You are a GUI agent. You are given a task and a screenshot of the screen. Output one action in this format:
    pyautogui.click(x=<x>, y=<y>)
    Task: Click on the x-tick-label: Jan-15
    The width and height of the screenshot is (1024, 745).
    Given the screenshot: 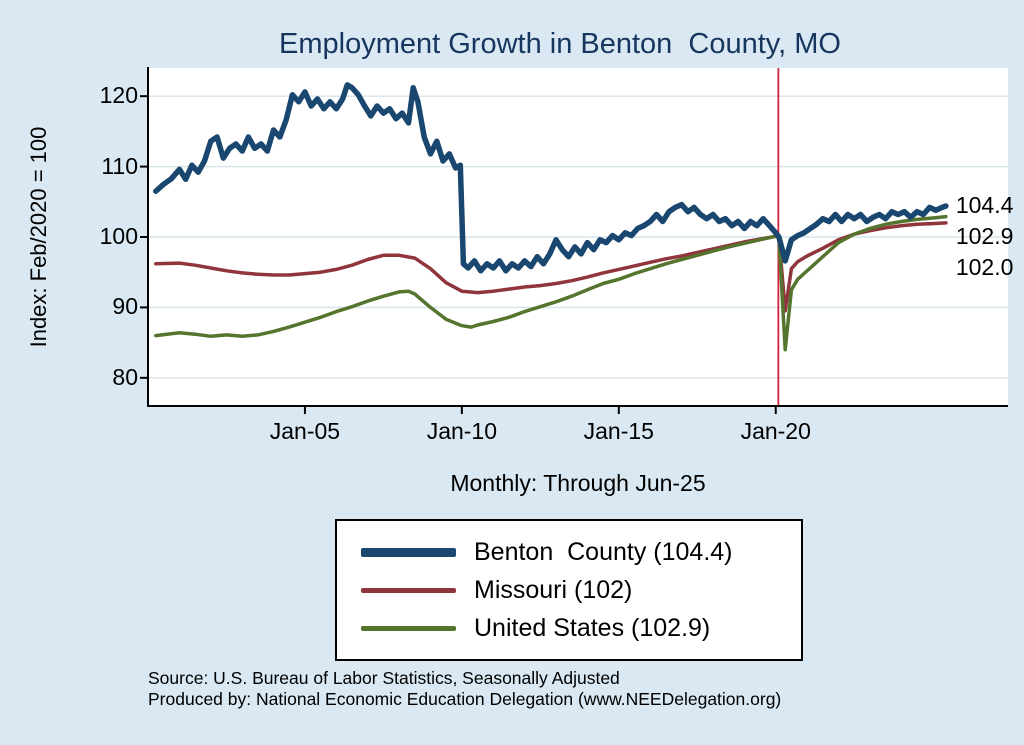 What is the action you would take?
    pyautogui.click(x=618, y=431)
    